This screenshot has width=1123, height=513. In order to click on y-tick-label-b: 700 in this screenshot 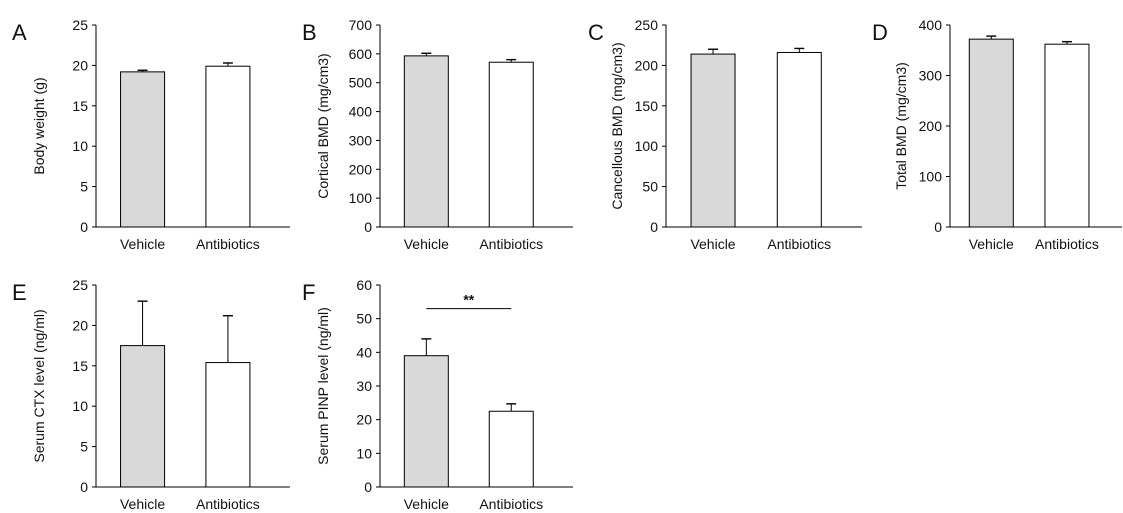, I will do `click(361, 25)`.